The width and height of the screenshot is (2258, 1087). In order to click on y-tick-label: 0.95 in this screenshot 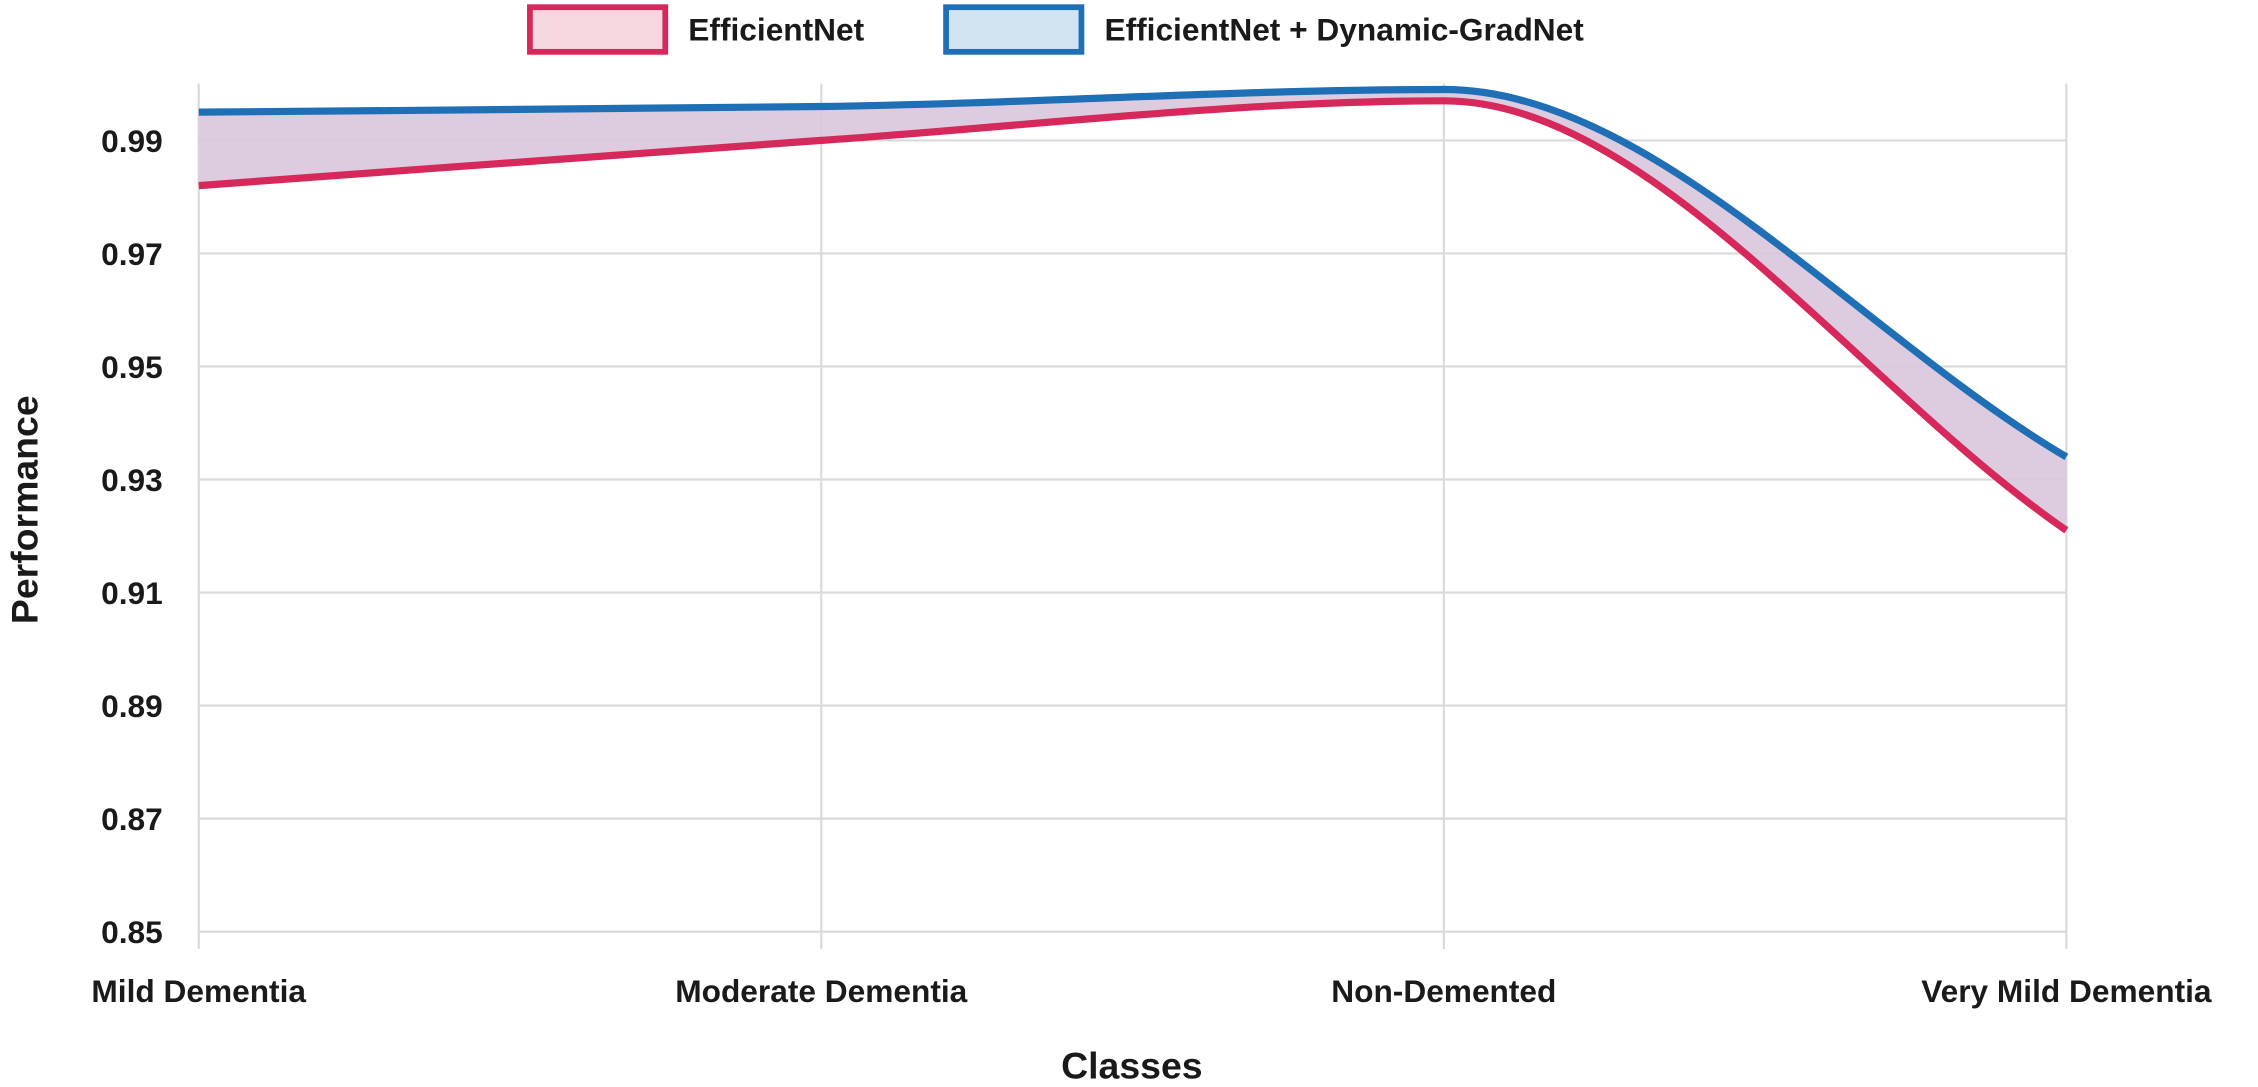, I will do `click(132, 367)`.